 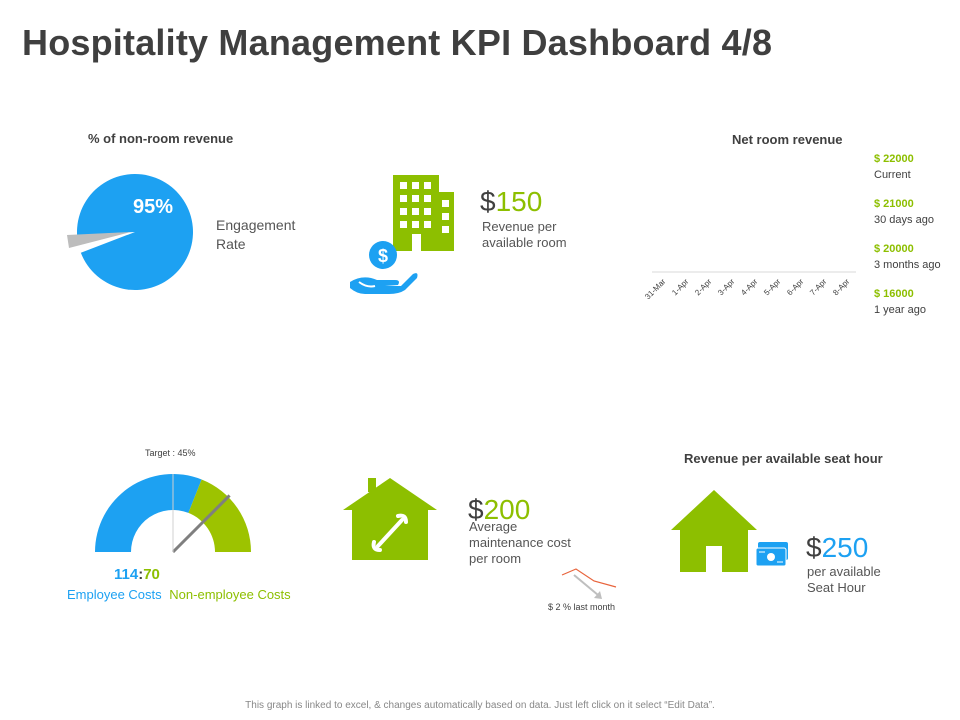 I want to click on net-room-revenue-title: Net room revenue, so click(x=787, y=139).